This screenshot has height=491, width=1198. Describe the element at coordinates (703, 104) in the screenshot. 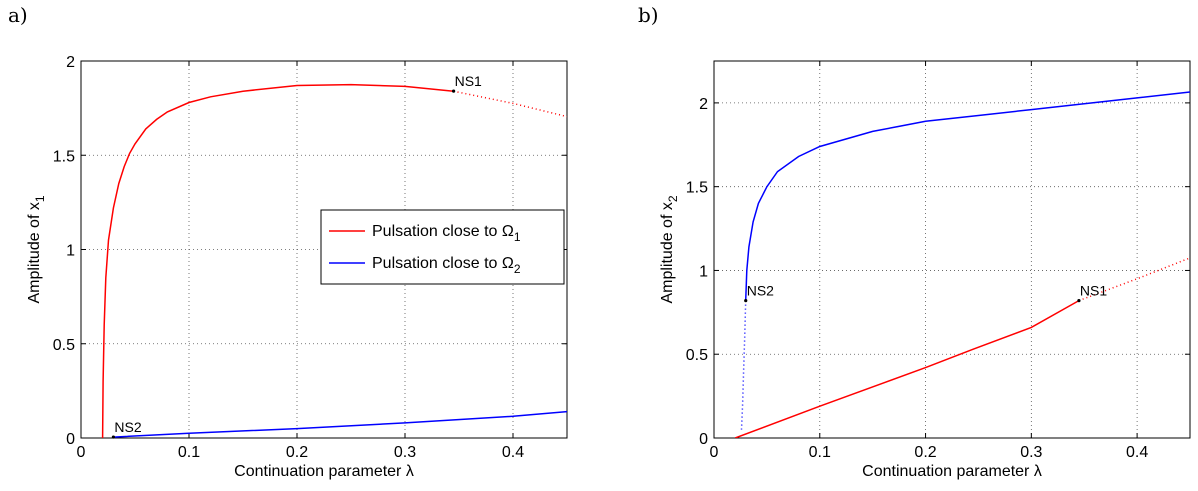

I see `ytick-label-b-4: 2` at that location.